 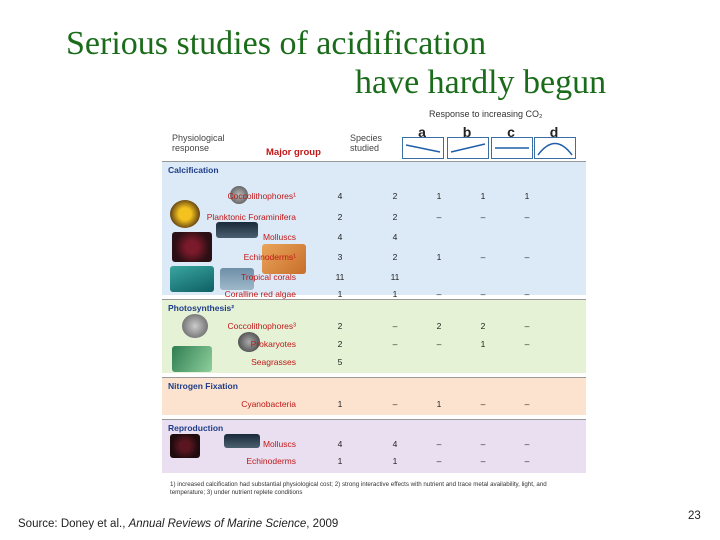 What do you see at coordinates (374, 362) in the screenshot?
I see `table-row: Seagrasses 5` at bounding box center [374, 362].